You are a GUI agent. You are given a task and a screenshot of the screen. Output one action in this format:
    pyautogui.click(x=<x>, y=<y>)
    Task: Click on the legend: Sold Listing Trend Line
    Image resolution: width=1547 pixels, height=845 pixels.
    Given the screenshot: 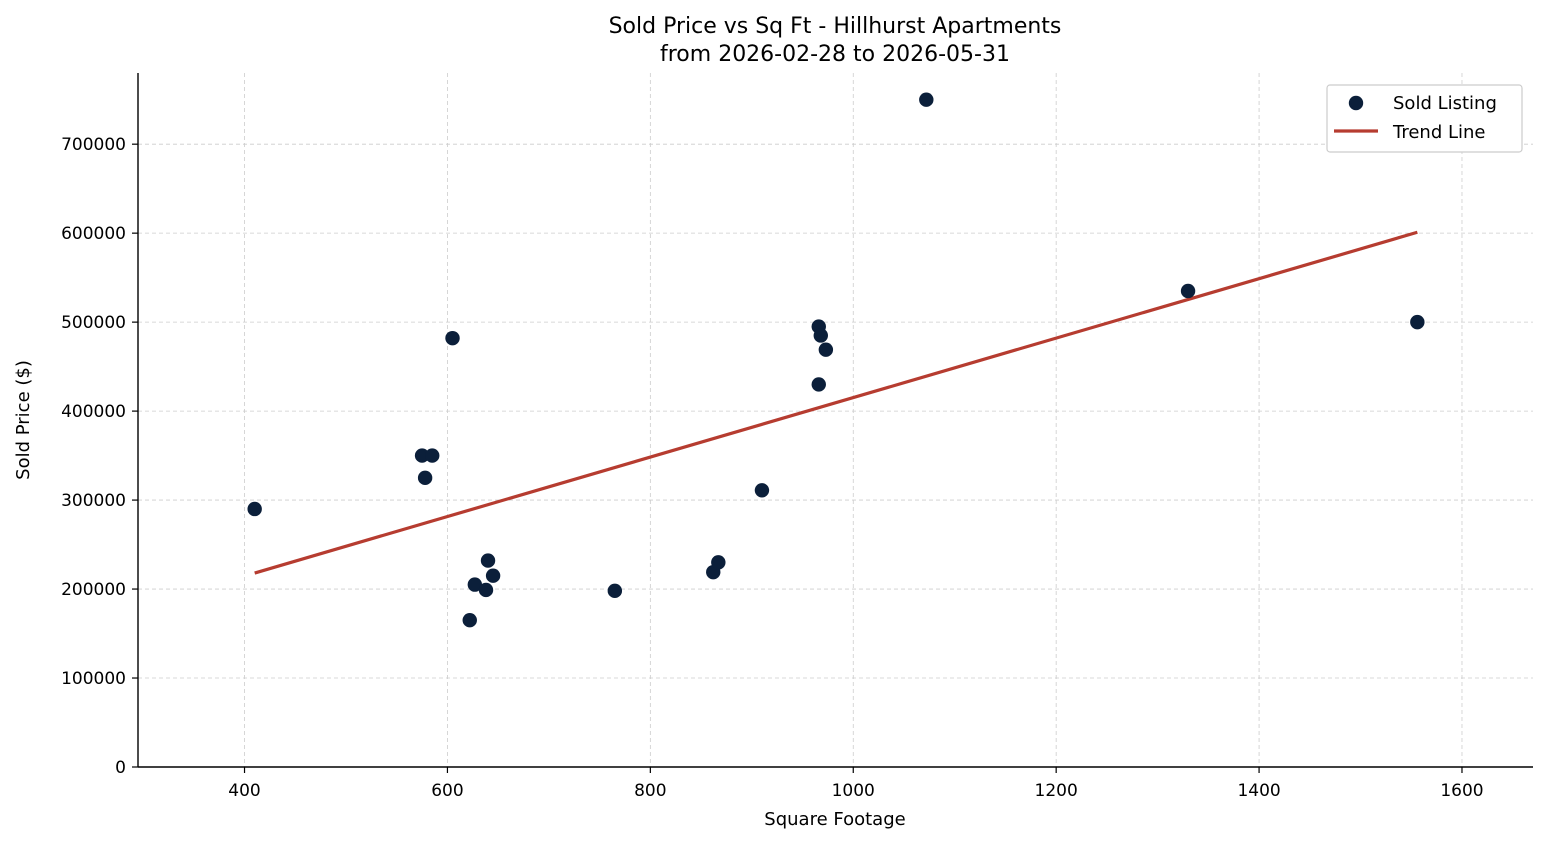 What is the action you would take?
    pyautogui.click(x=1424, y=118)
    